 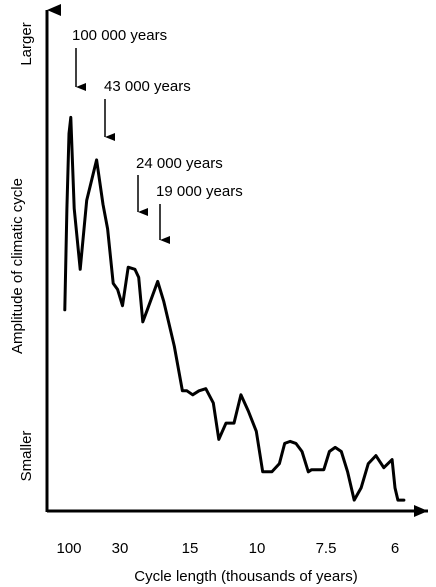 I want to click on annotation-text: 19 000 years, so click(x=199, y=191).